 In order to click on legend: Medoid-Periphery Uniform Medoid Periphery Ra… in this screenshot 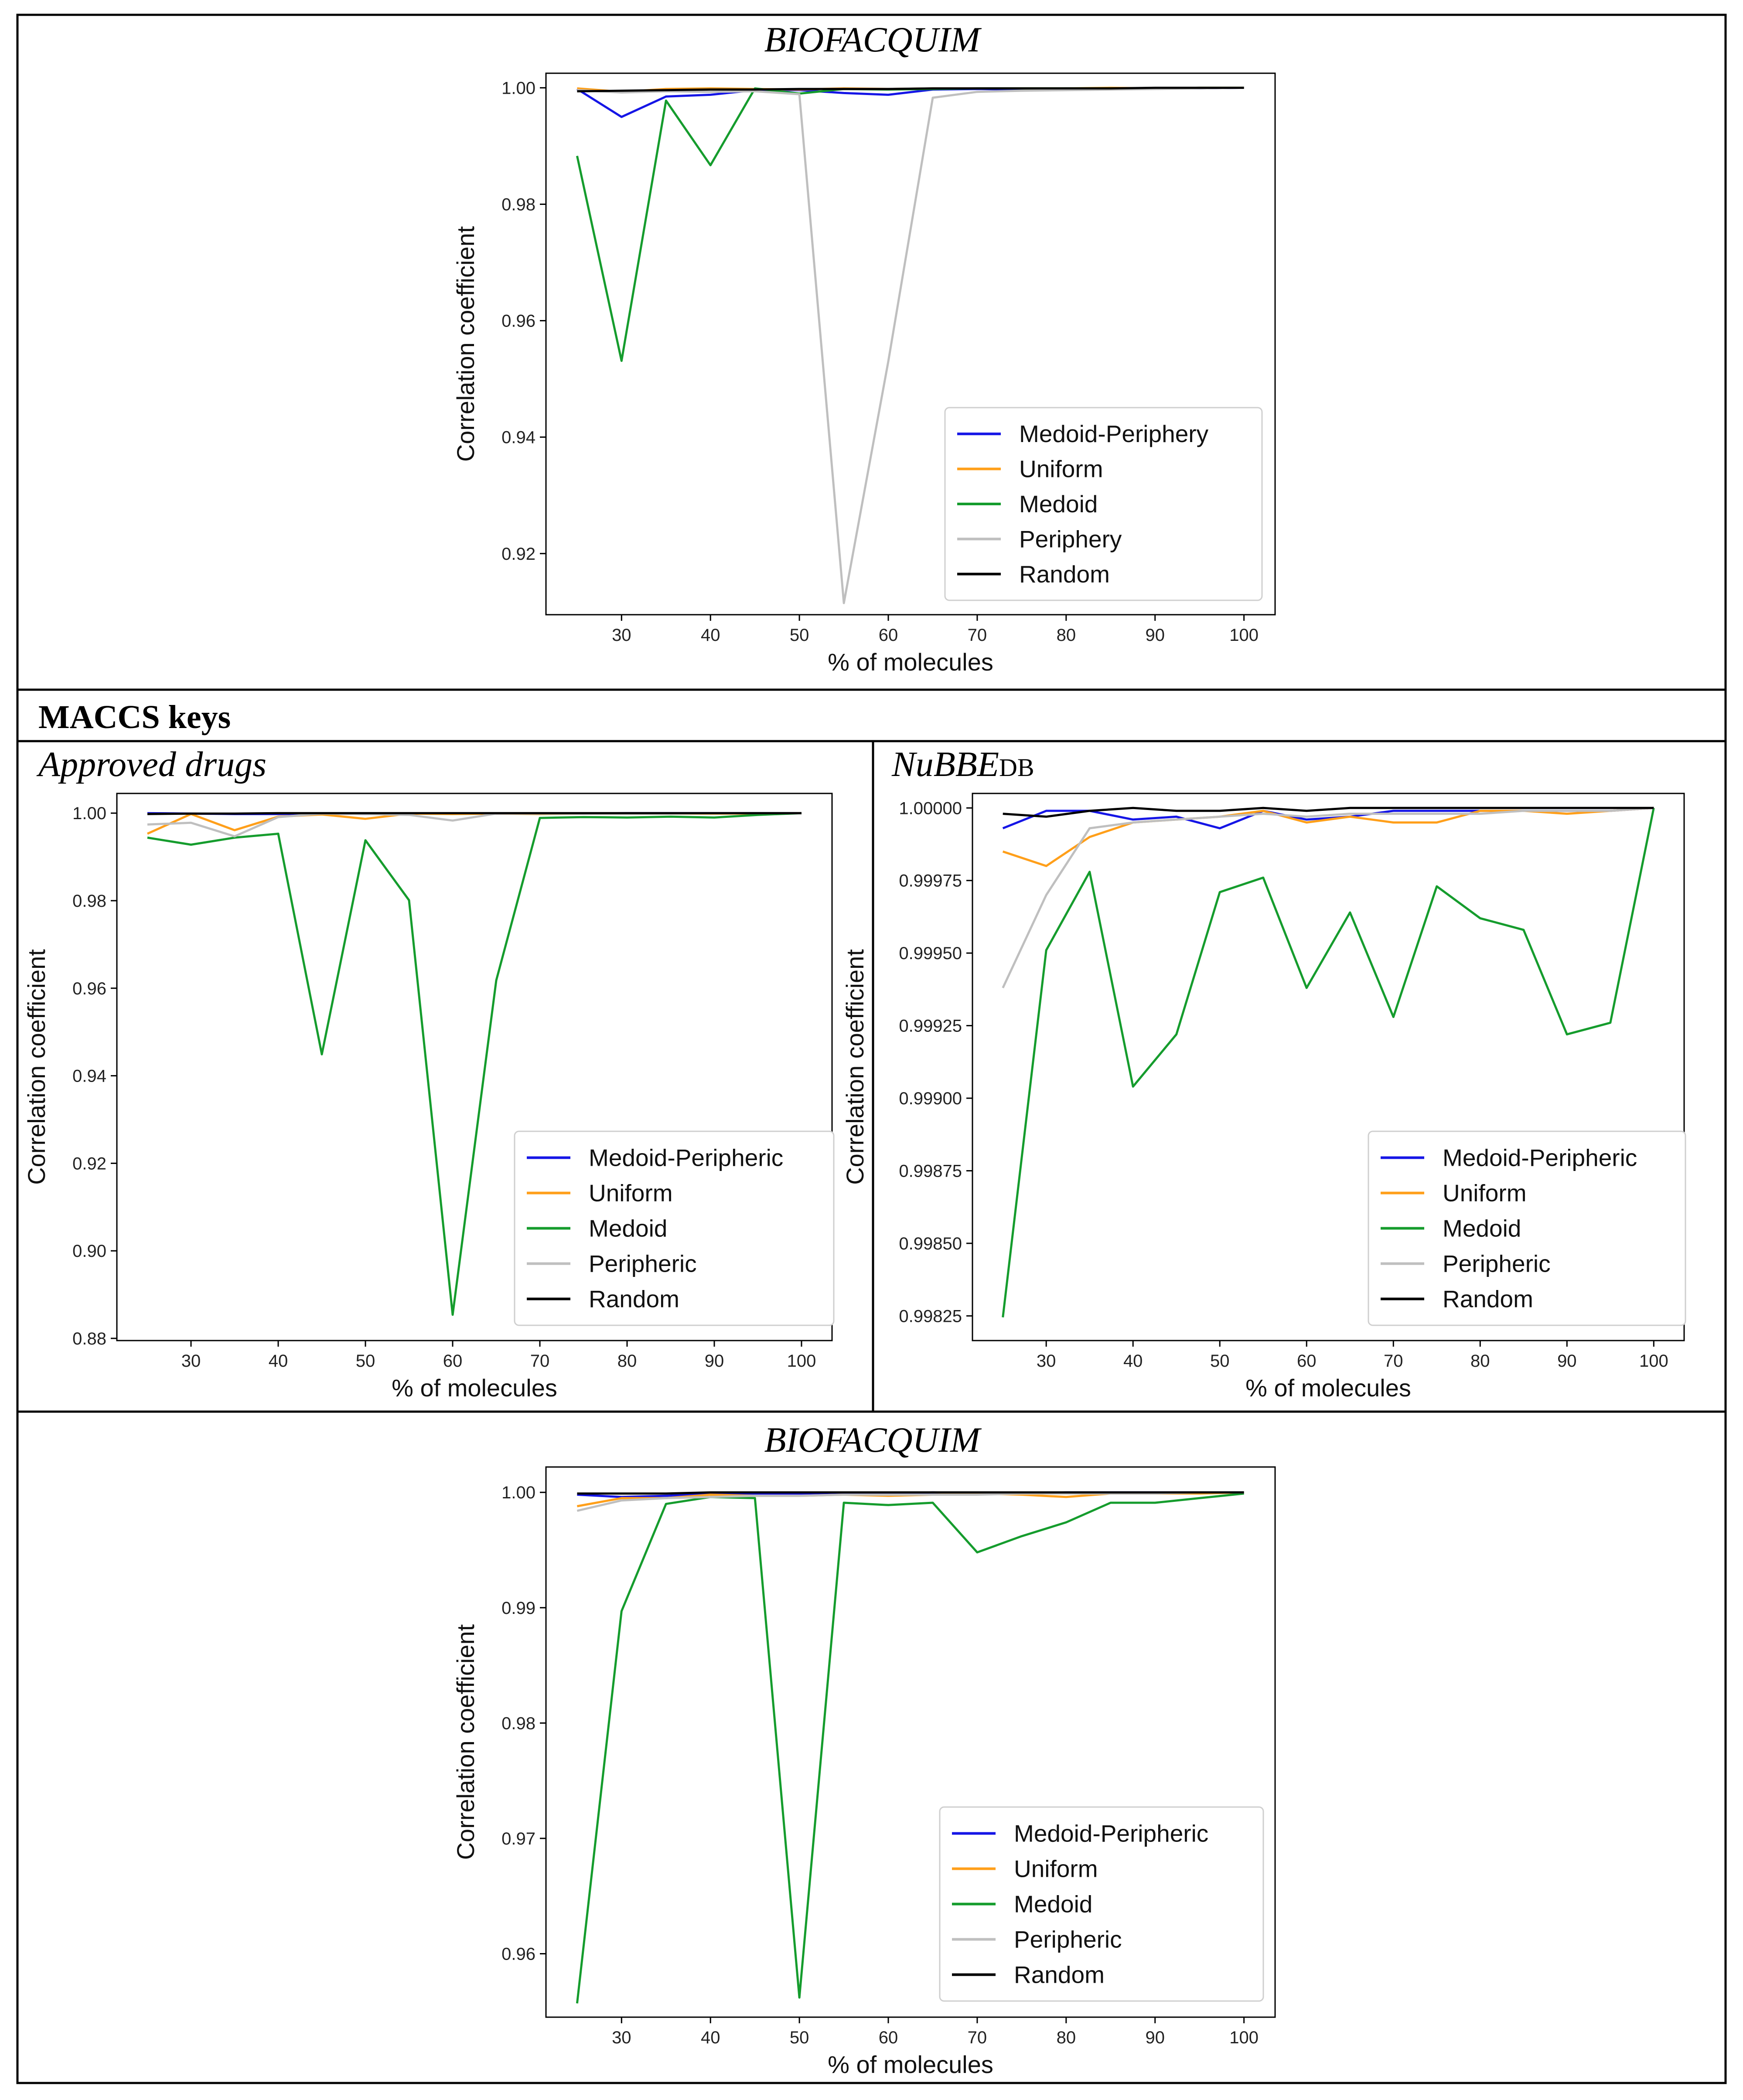, I will do `click(1103, 504)`.